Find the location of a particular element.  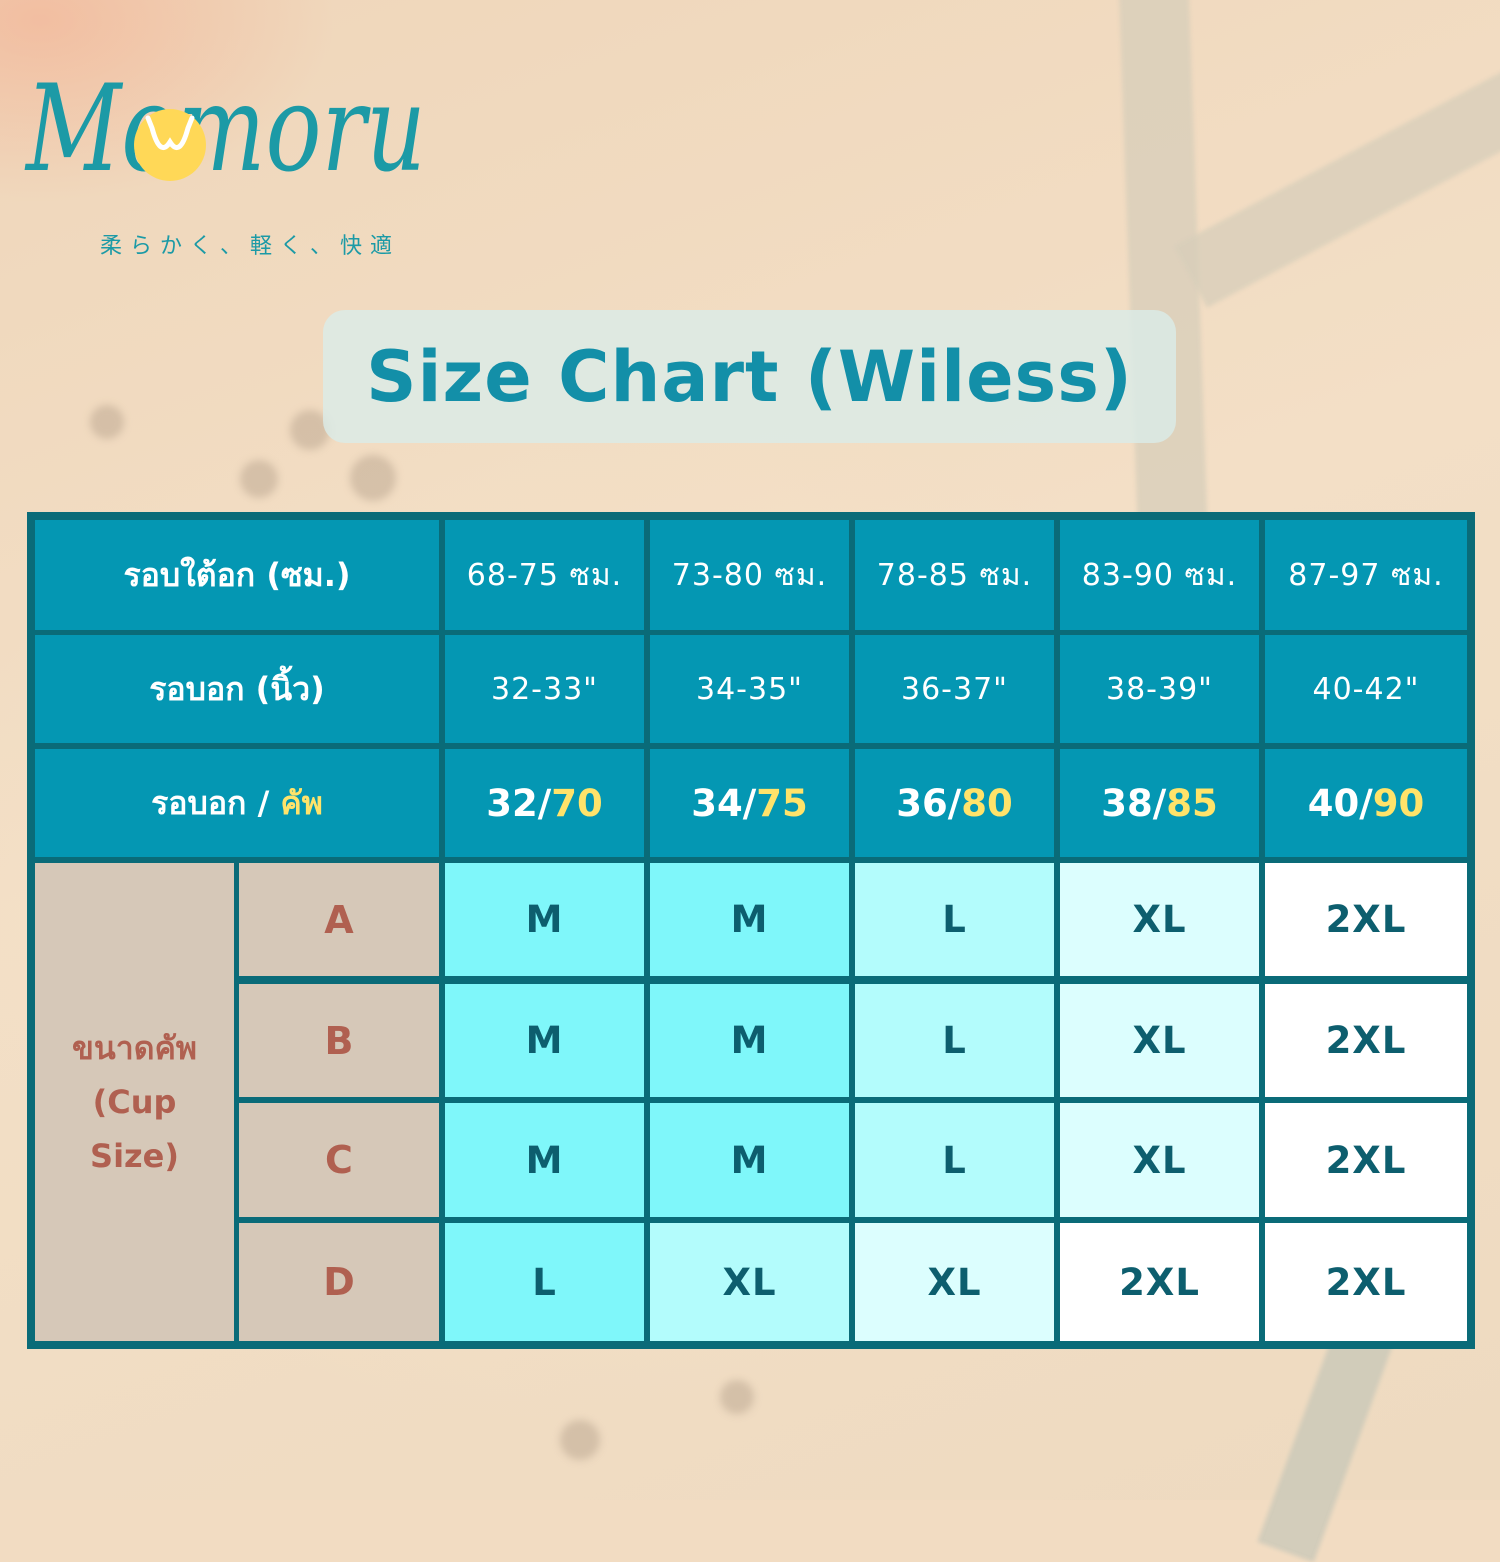

brand-tagline: 柔らかく、軽く、快適 is located at coordinates (250, 246).